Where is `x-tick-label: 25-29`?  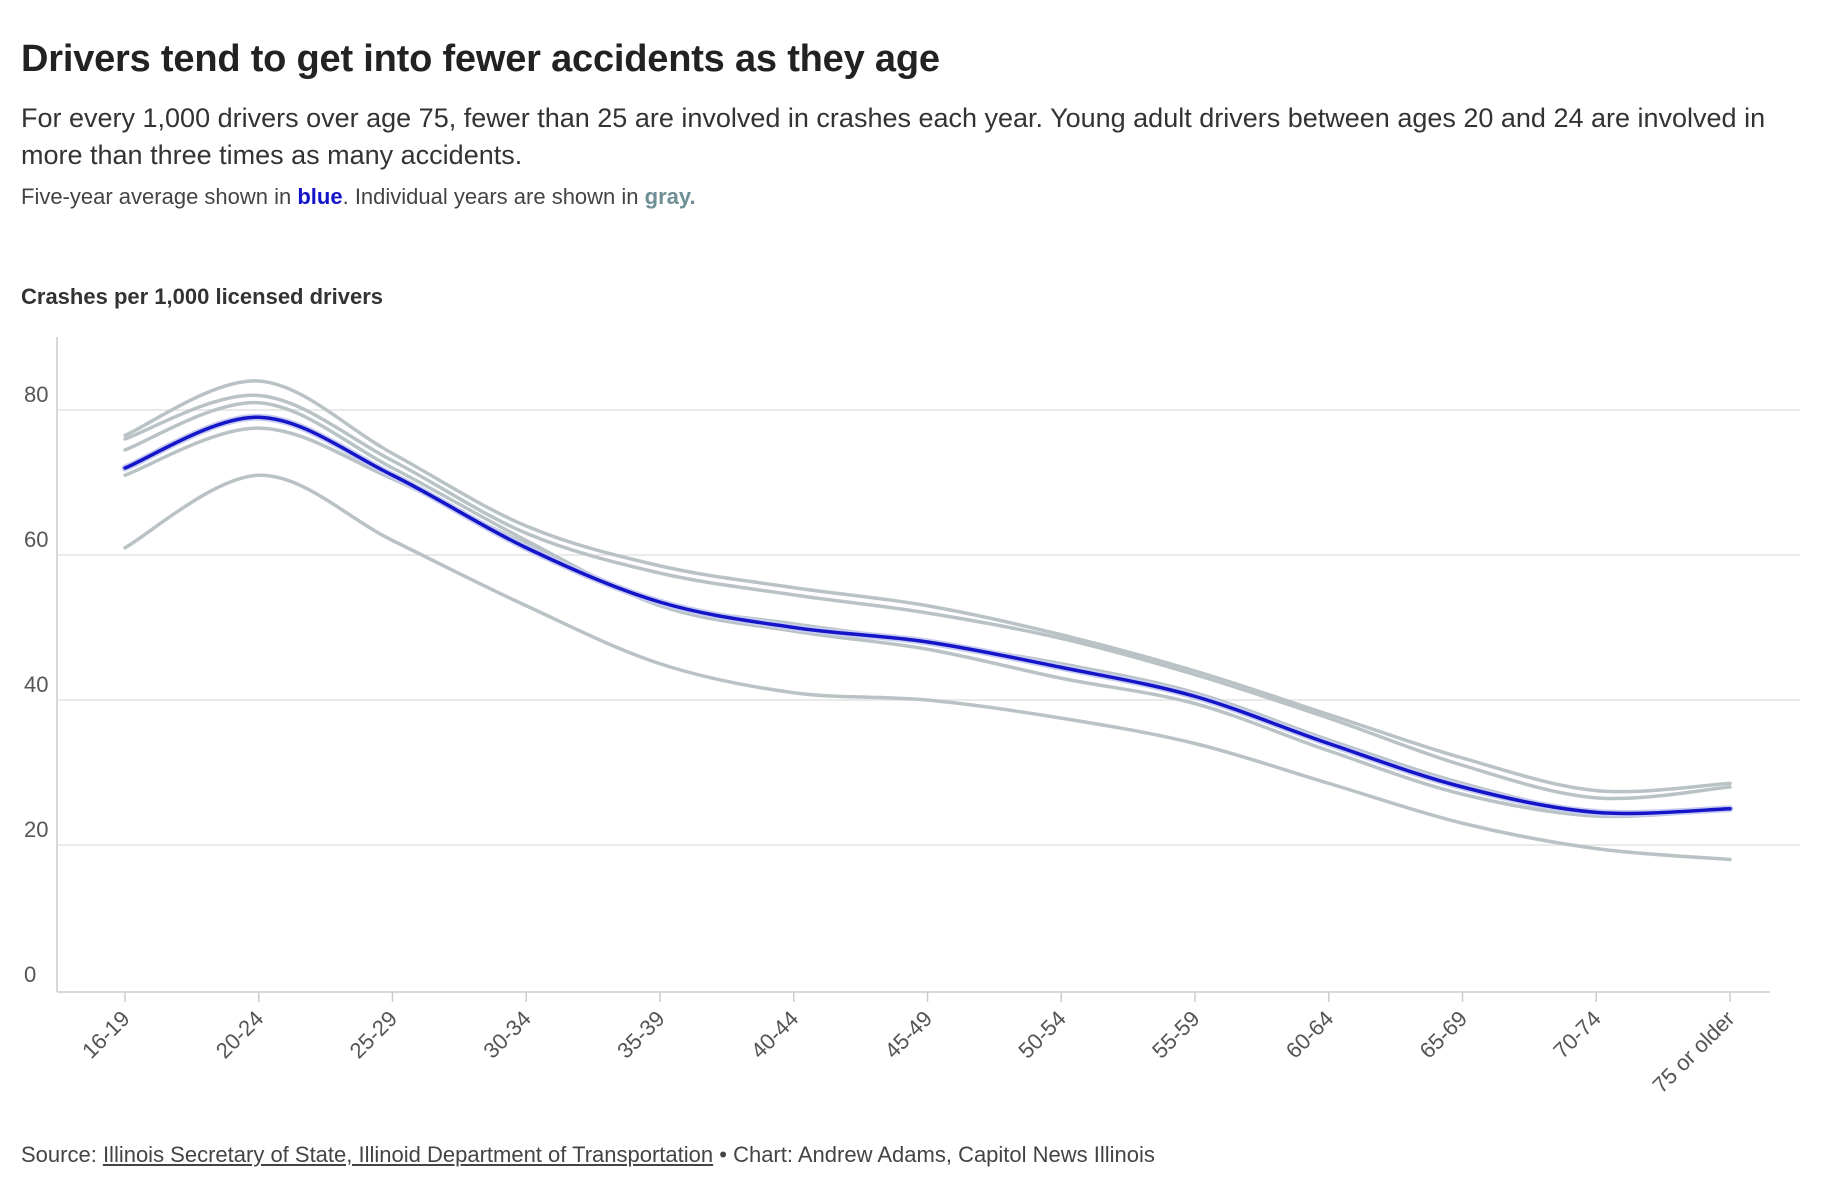
x-tick-label: 25-29 is located at coordinates (373, 1034).